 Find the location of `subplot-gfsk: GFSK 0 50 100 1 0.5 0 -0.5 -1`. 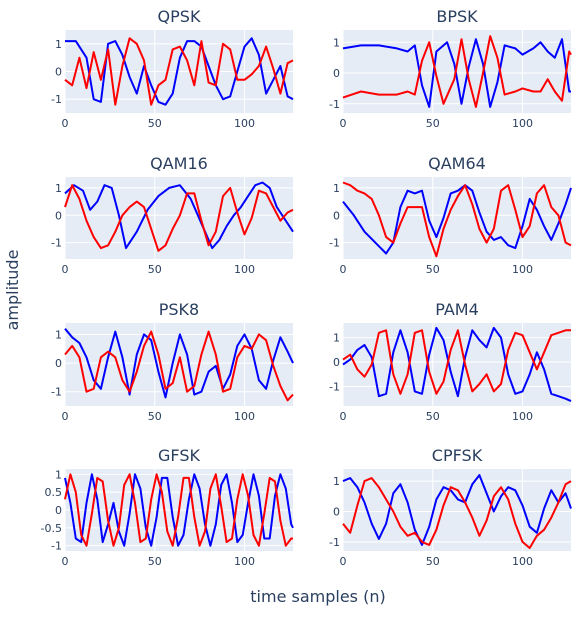

subplot-gfsk: GFSK 0 50 100 1 0.5 0 -0.5 -1 is located at coordinates (167, 507).